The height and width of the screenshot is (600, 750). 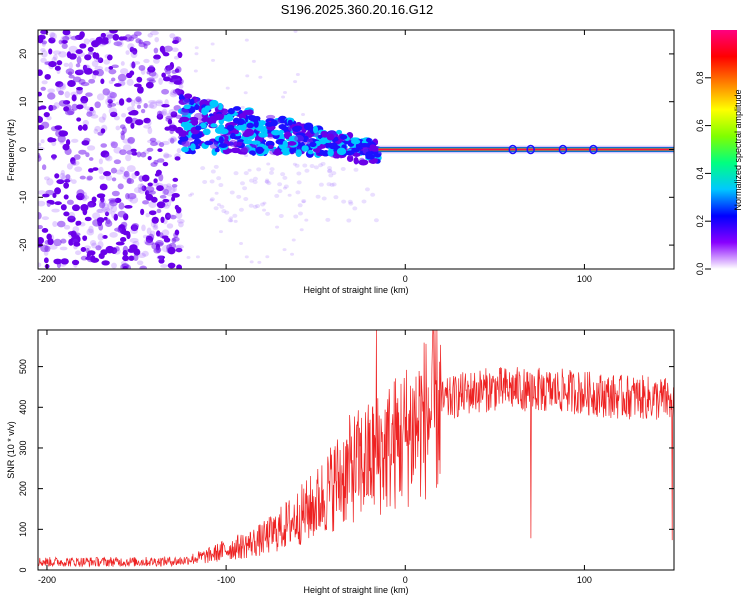 What do you see at coordinates (724, 149) in the screenshot?
I see `colorbar-gradient` at bounding box center [724, 149].